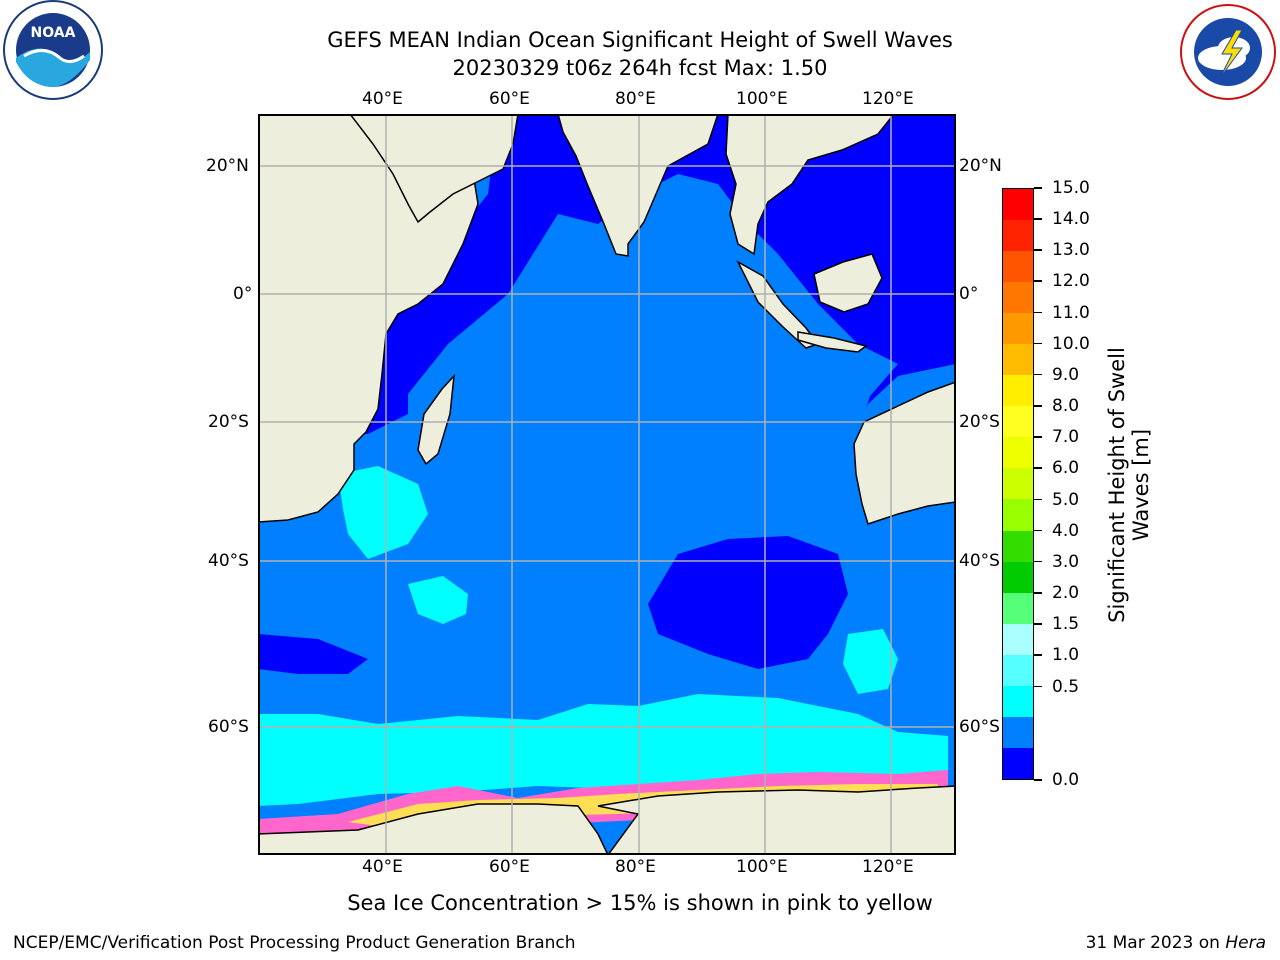  What do you see at coordinates (1066, 468) in the screenshot?
I see `colorbar-tick-label: 6.0` at bounding box center [1066, 468].